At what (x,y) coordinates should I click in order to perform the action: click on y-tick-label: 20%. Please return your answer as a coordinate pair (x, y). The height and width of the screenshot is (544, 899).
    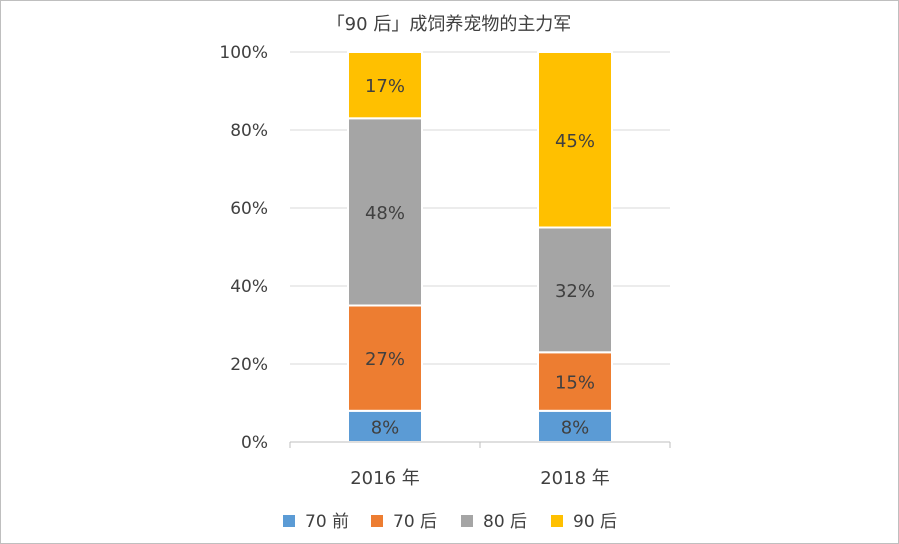
    Looking at the image, I should click on (249, 365).